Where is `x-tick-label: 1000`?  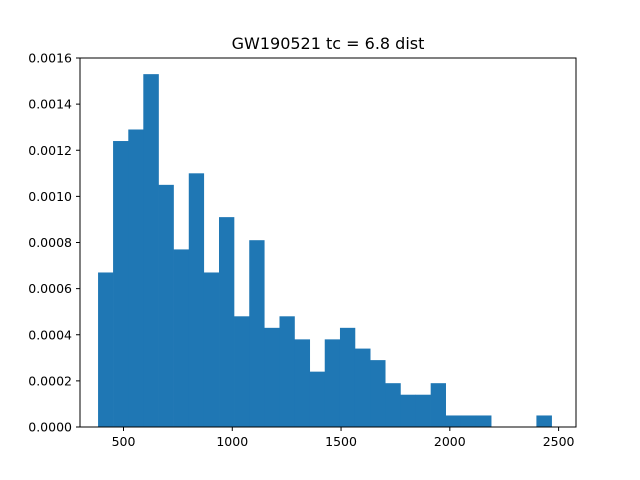 x-tick-label: 1000 is located at coordinates (232, 441).